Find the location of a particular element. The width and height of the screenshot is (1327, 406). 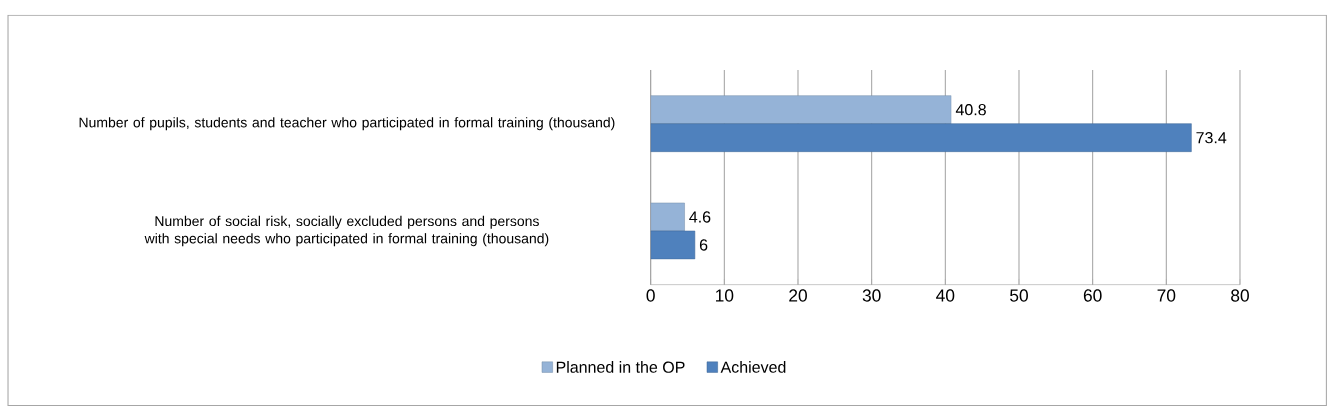

x-tick-label: 30 is located at coordinates (871, 295).